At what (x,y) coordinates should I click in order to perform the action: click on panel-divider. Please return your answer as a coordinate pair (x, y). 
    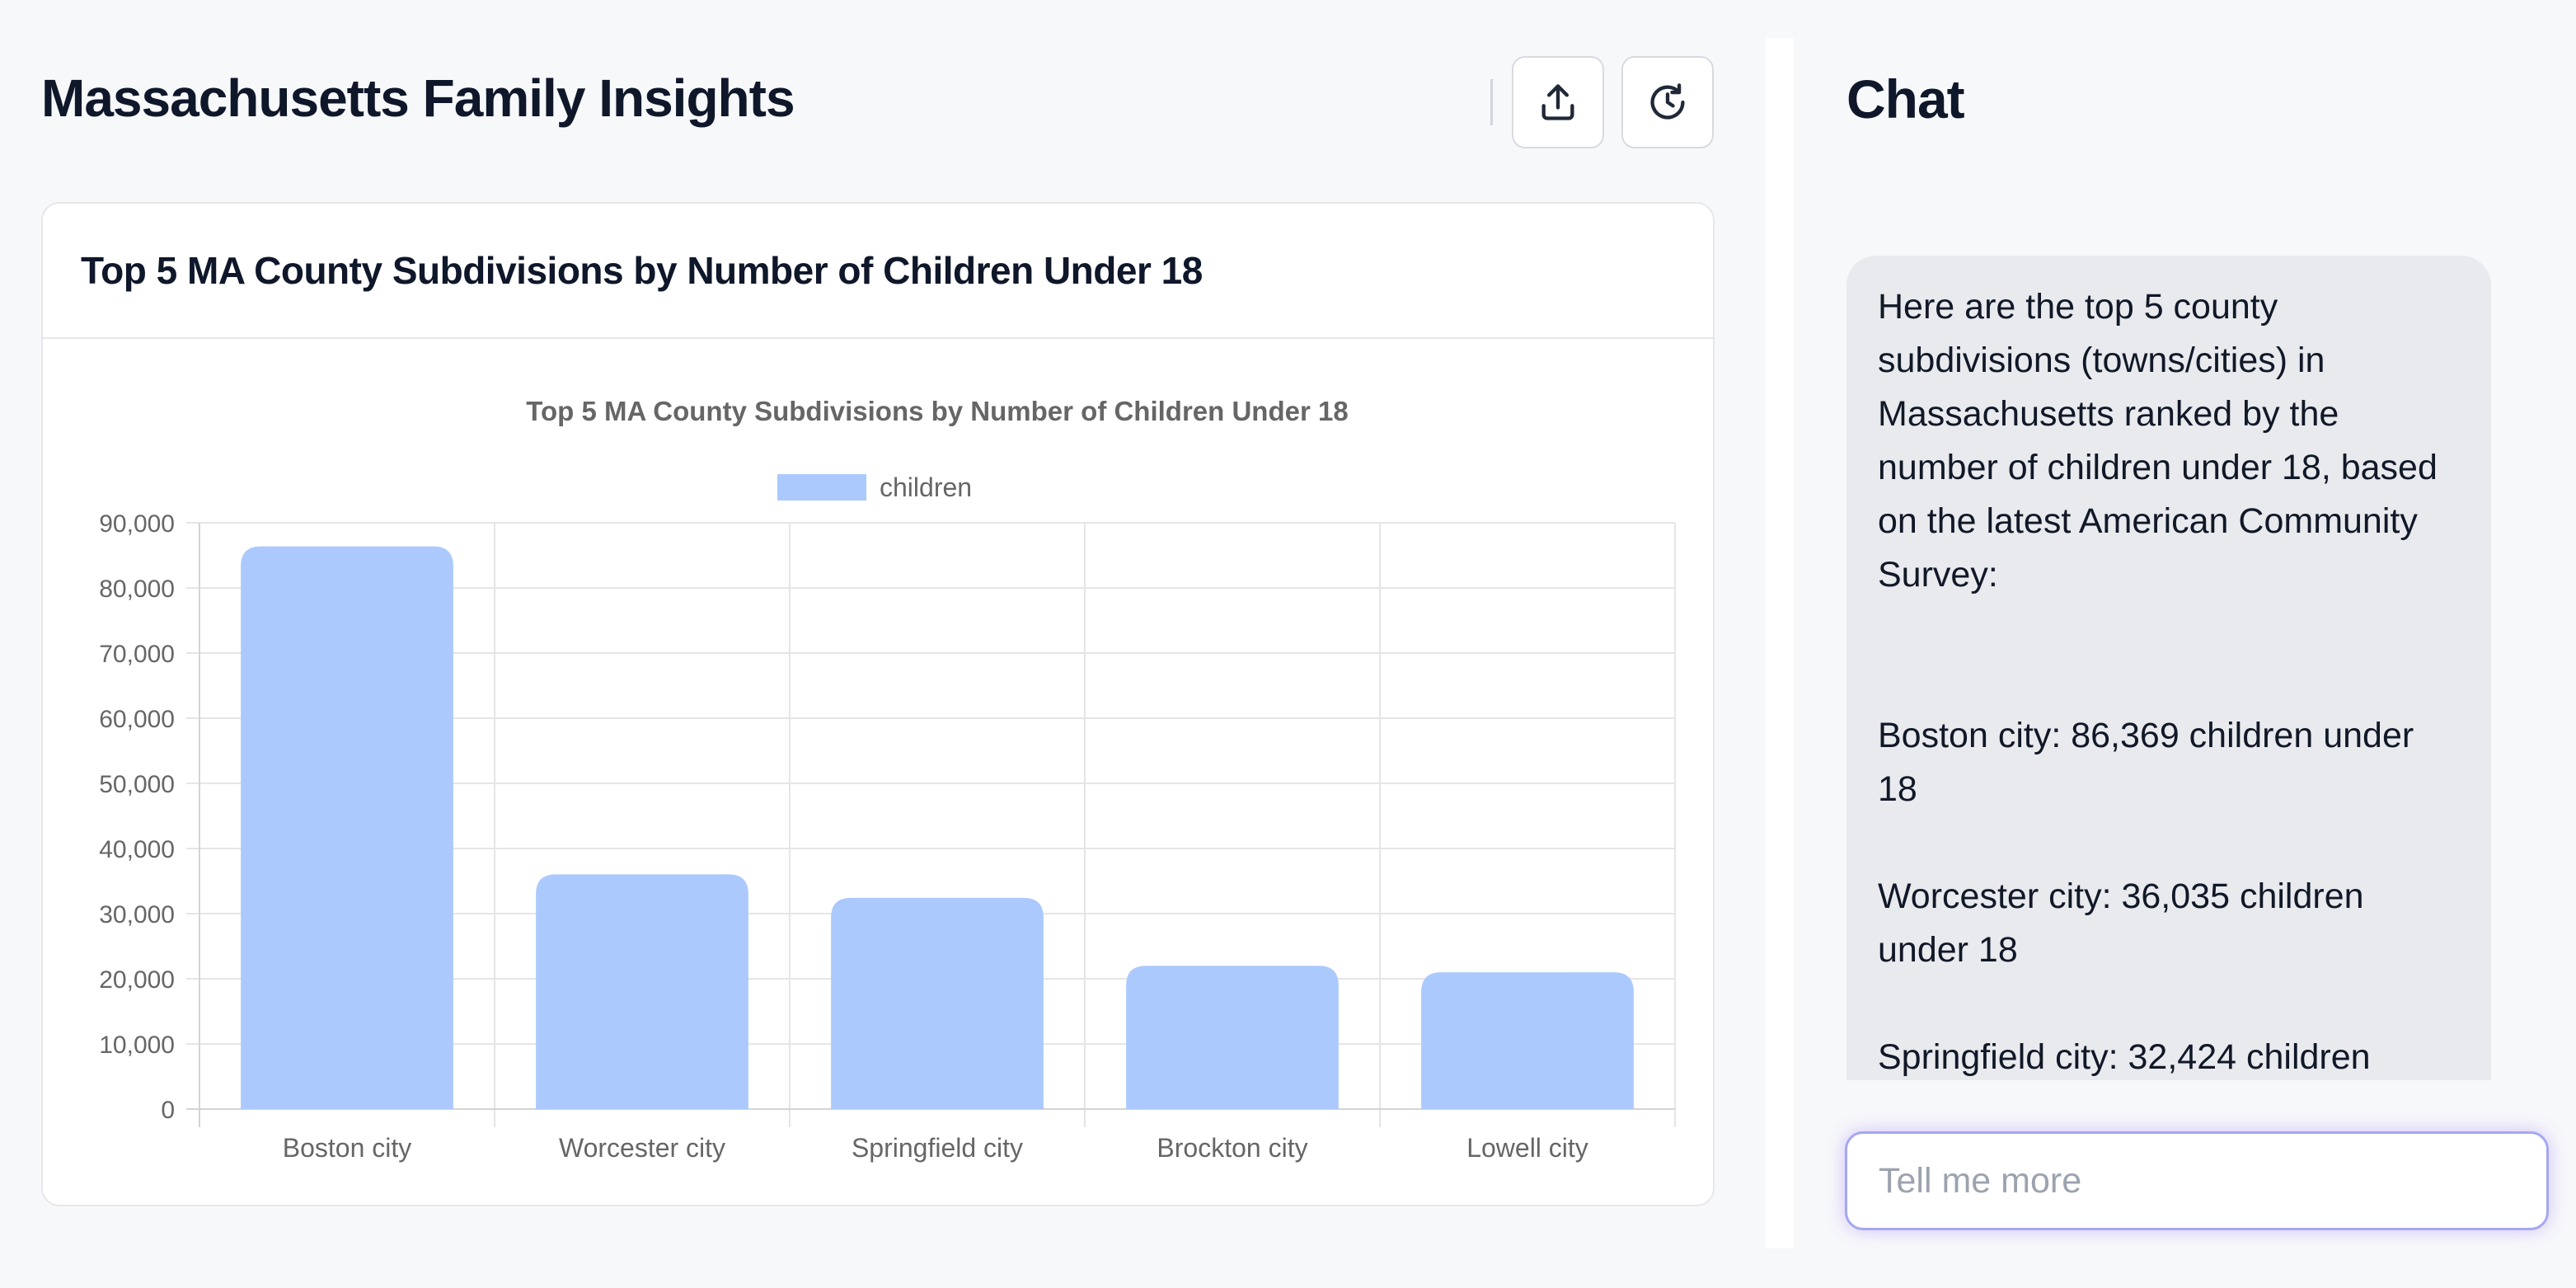
    Looking at the image, I should click on (1780, 643).